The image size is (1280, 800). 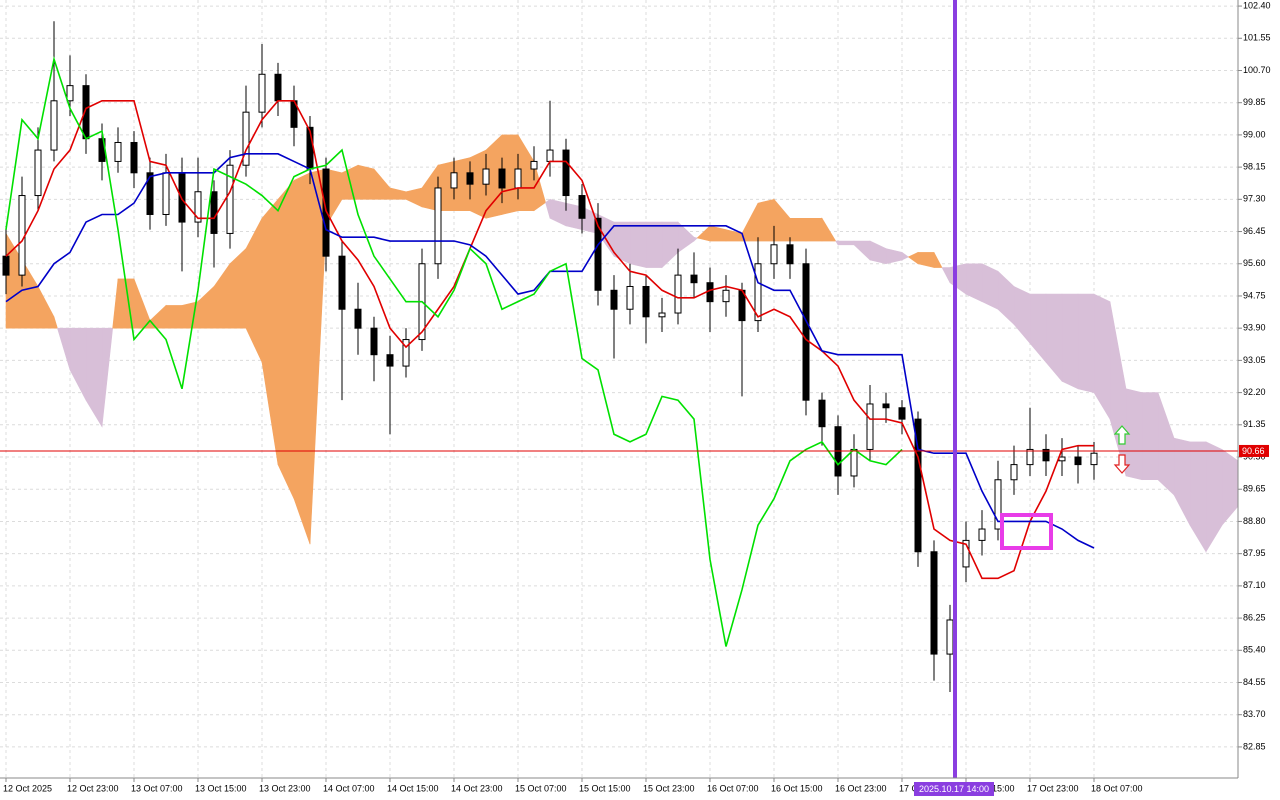 What do you see at coordinates (669, 788) in the screenshot?
I see `x-tick-label: 15 Oct 23:00` at bounding box center [669, 788].